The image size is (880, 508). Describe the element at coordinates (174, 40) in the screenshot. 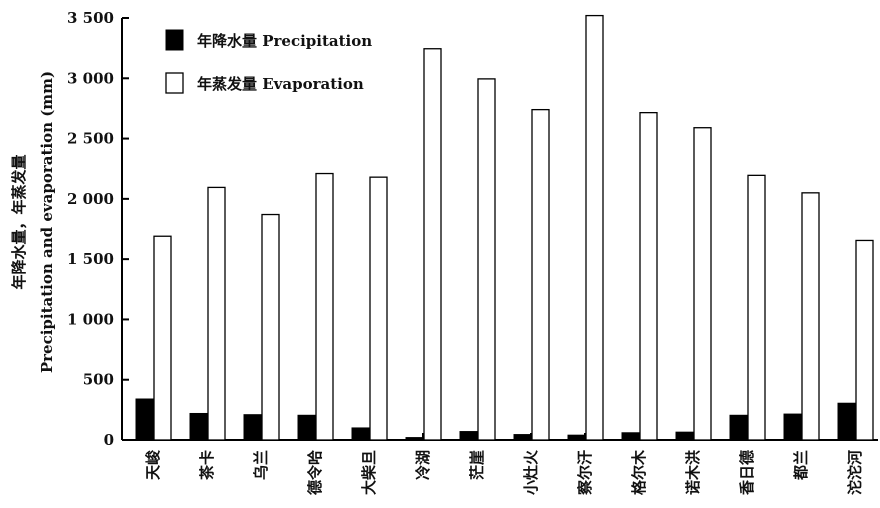

I see `legend-swatch-precipitation` at that location.